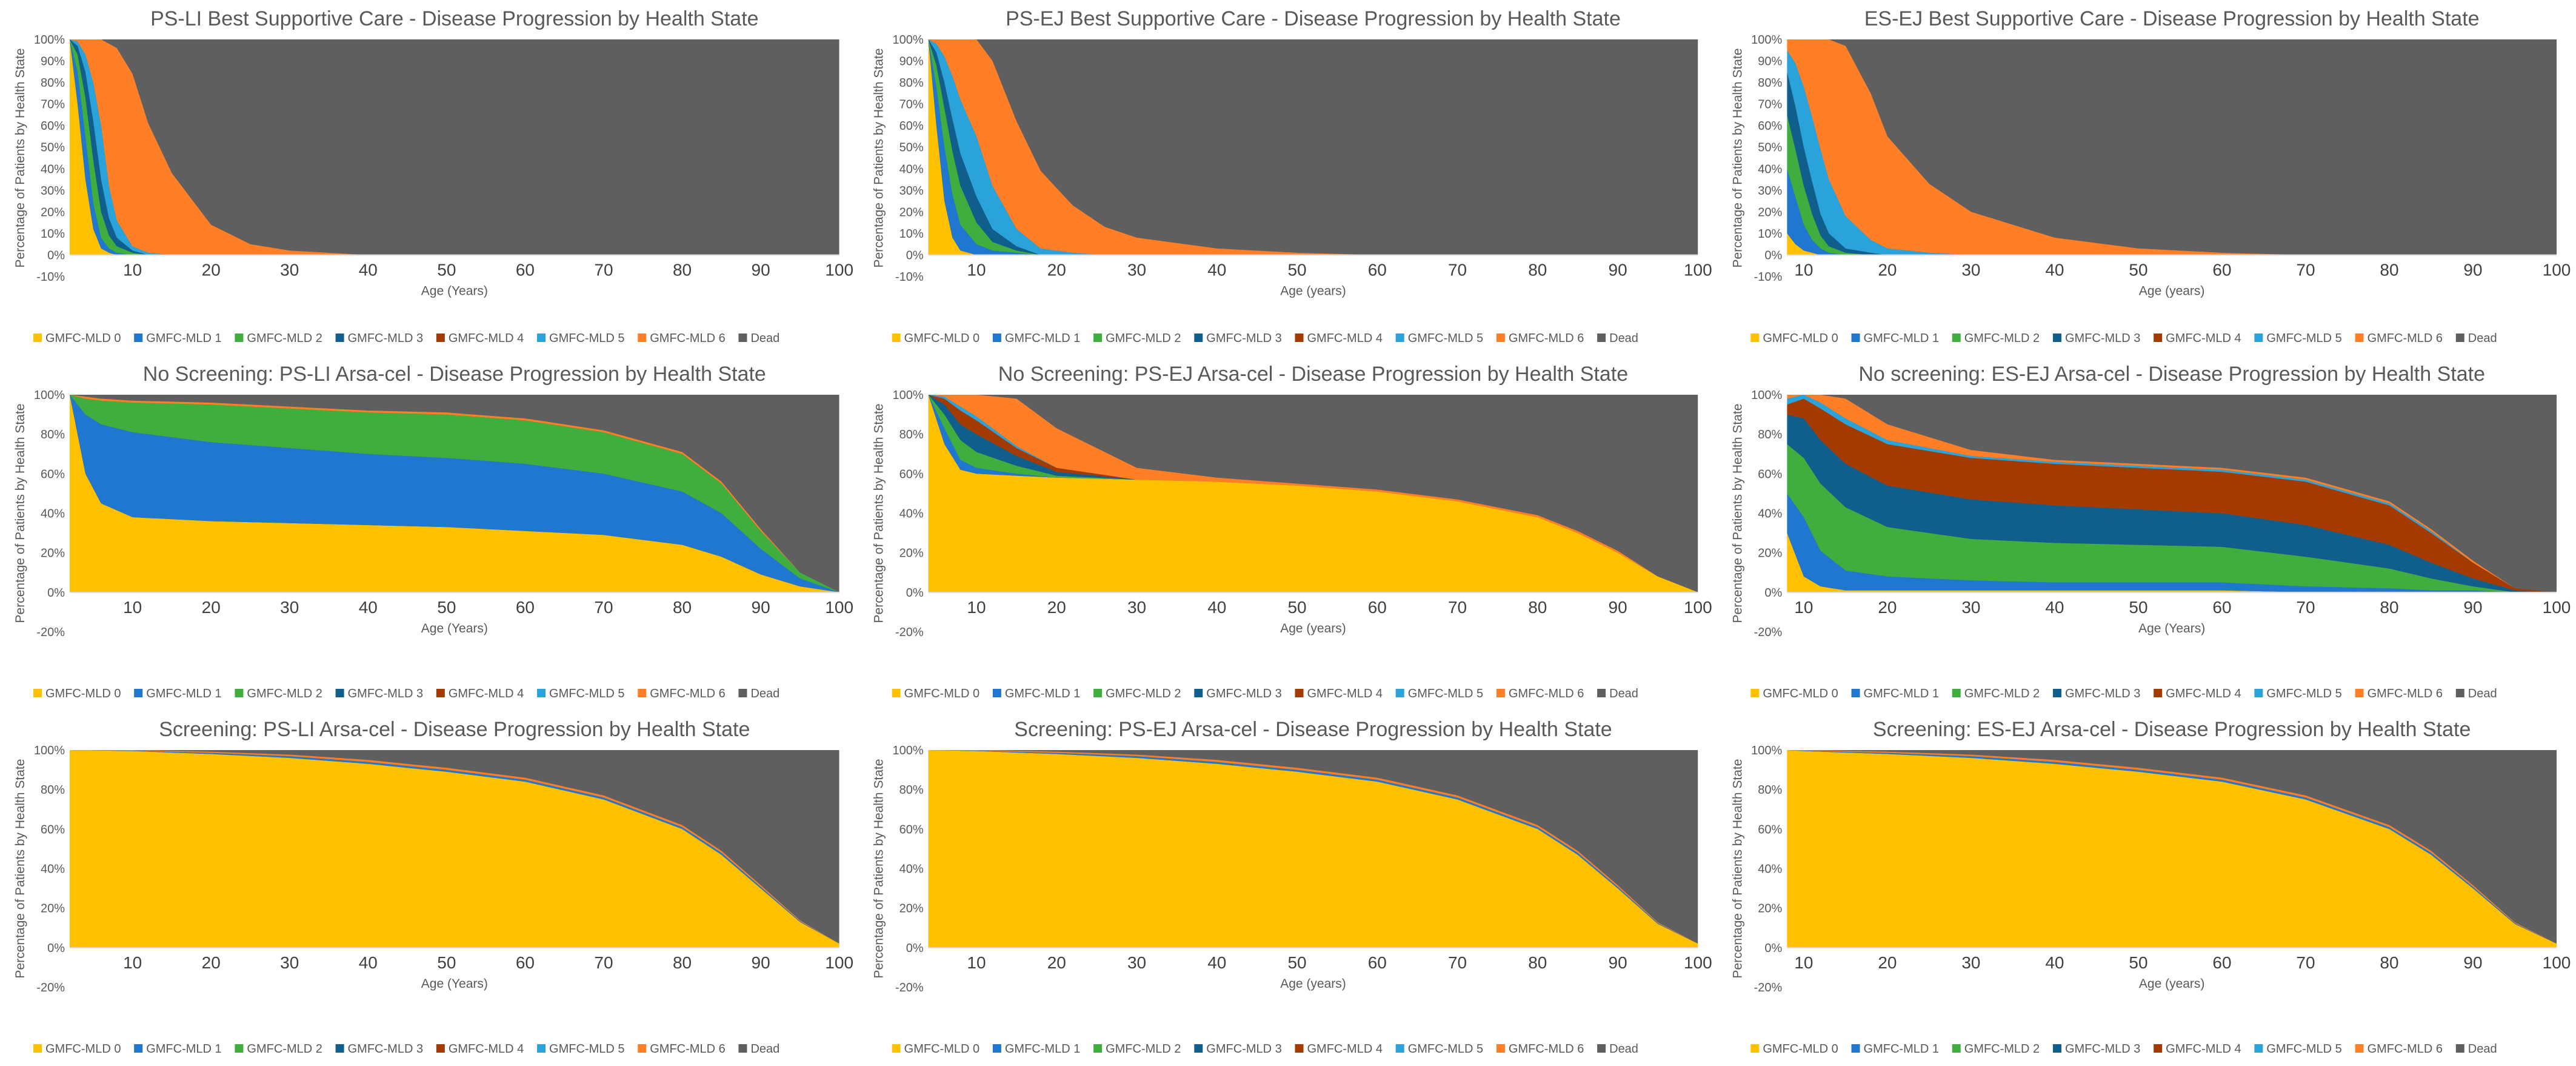  What do you see at coordinates (53, 191) in the screenshot?
I see `y-tick-label: 30%` at bounding box center [53, 191].